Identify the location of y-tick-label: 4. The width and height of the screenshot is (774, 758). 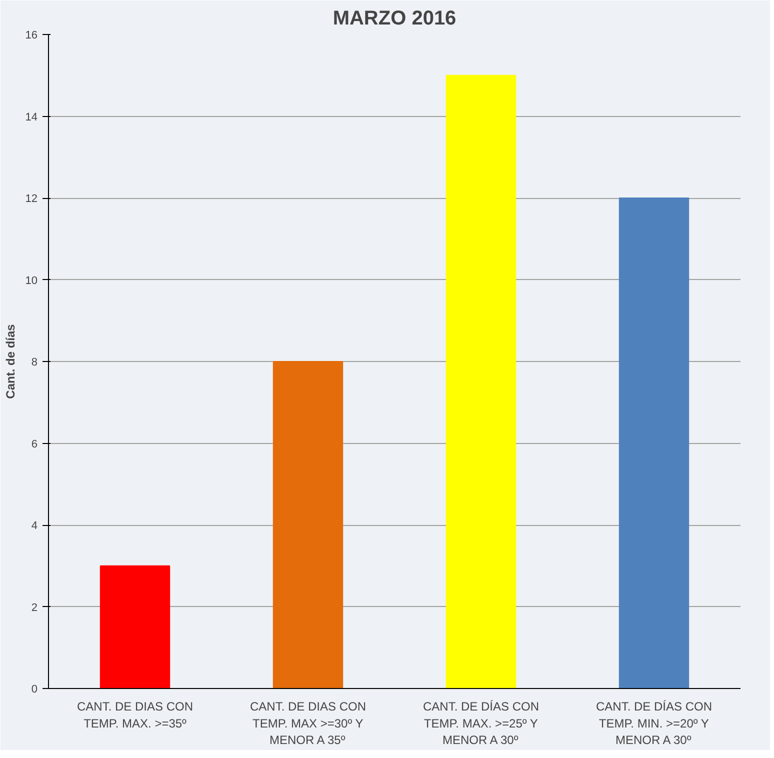
(34, 526).